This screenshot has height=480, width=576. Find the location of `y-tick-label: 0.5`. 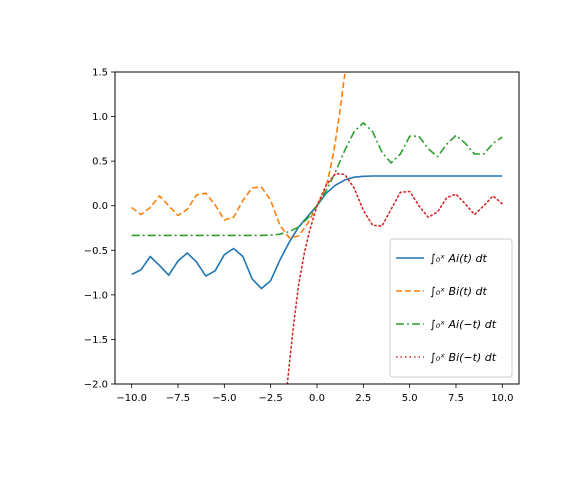

y-tick-label: 0.5 is located at coordinates (100, 162).